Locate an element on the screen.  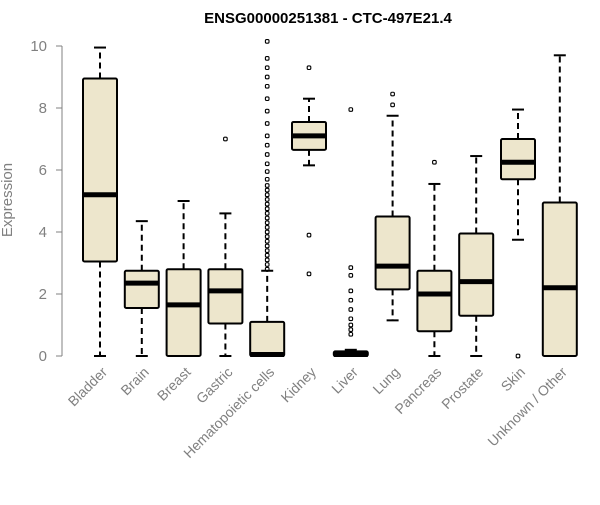
x-tick-label: Unknown / Other is located at coordinates (527, 407).